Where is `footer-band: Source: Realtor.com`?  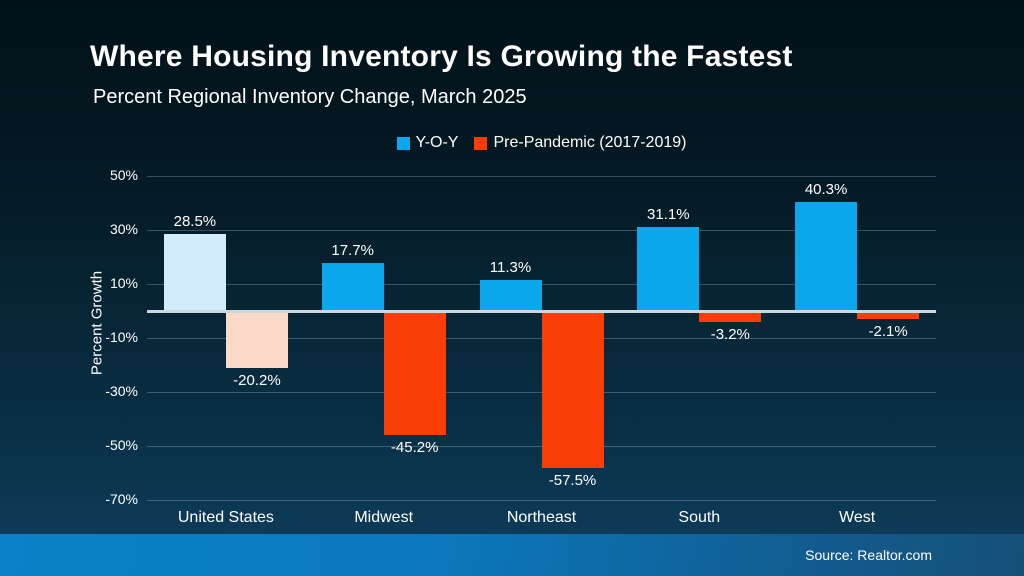
footer-band: Source: Realtor.com is located at coordinates (512, 555).